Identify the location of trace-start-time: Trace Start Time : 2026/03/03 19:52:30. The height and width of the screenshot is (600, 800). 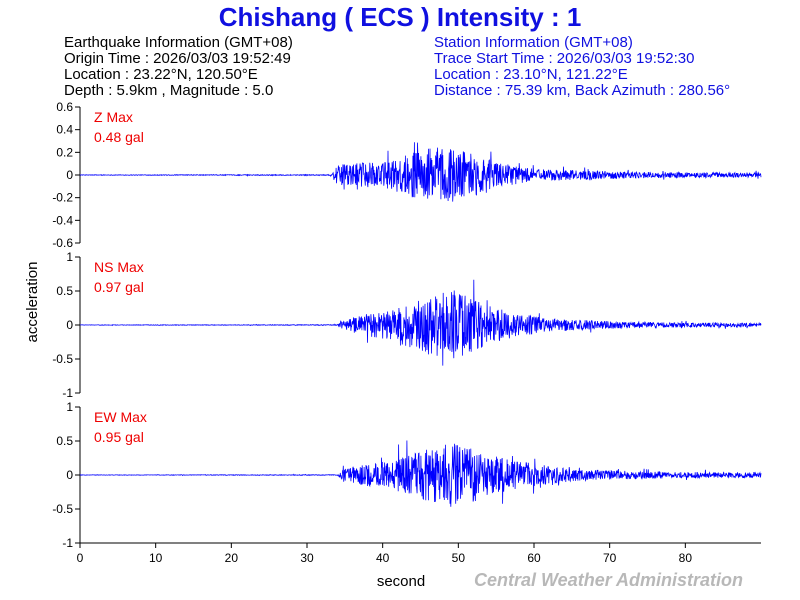
(564, 58).